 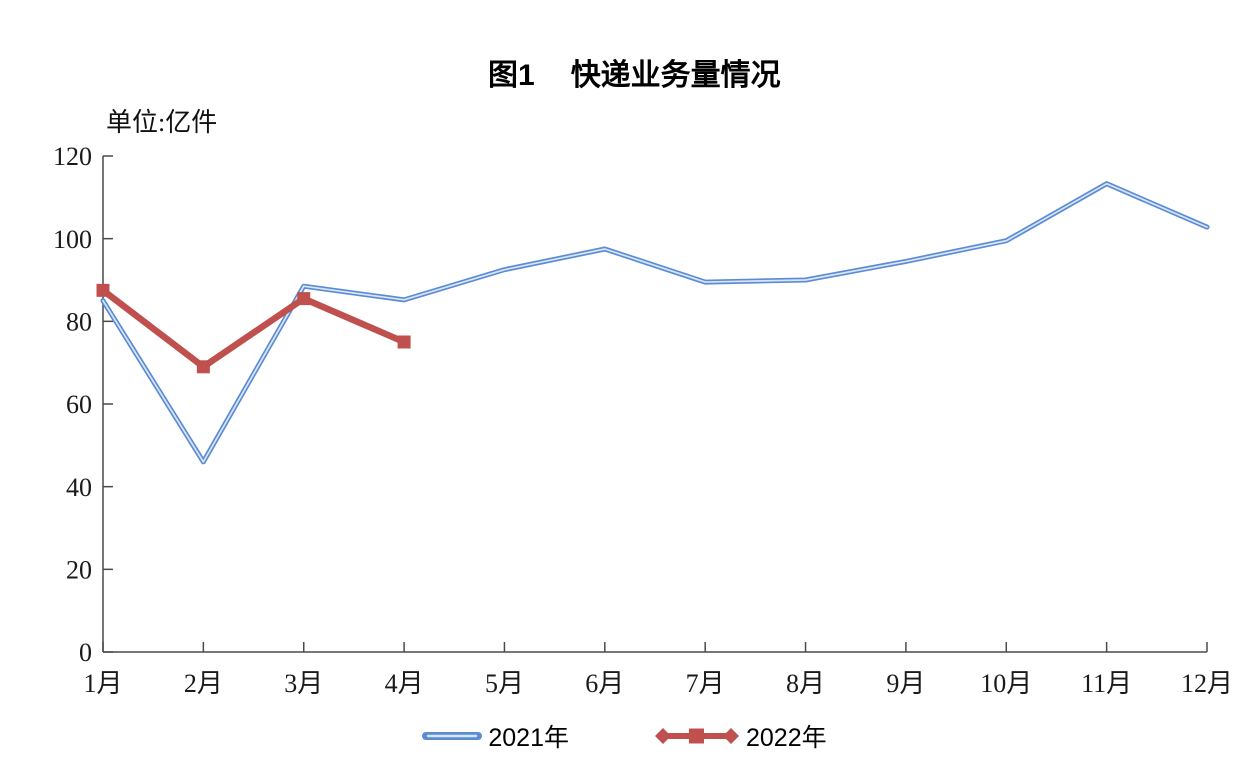 I want to click on legend-sample-2022-line, so click(x=697, y=736).